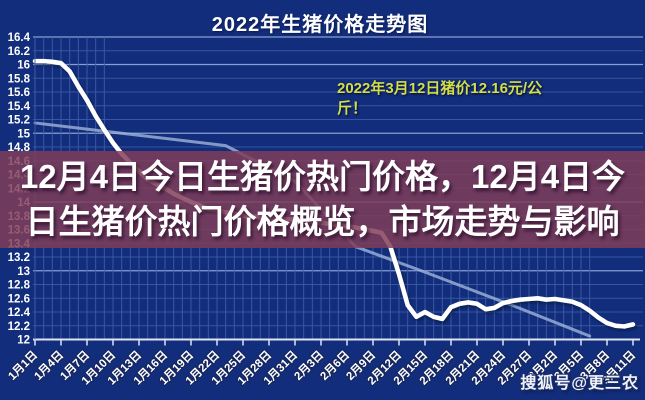 This screenshot has height=400, width=645. Describe the element at coordinates (322, 221) in the screenshot. I see `headline-line-2: 日生猪价热门价格概览，市场走势与影响` at that location.